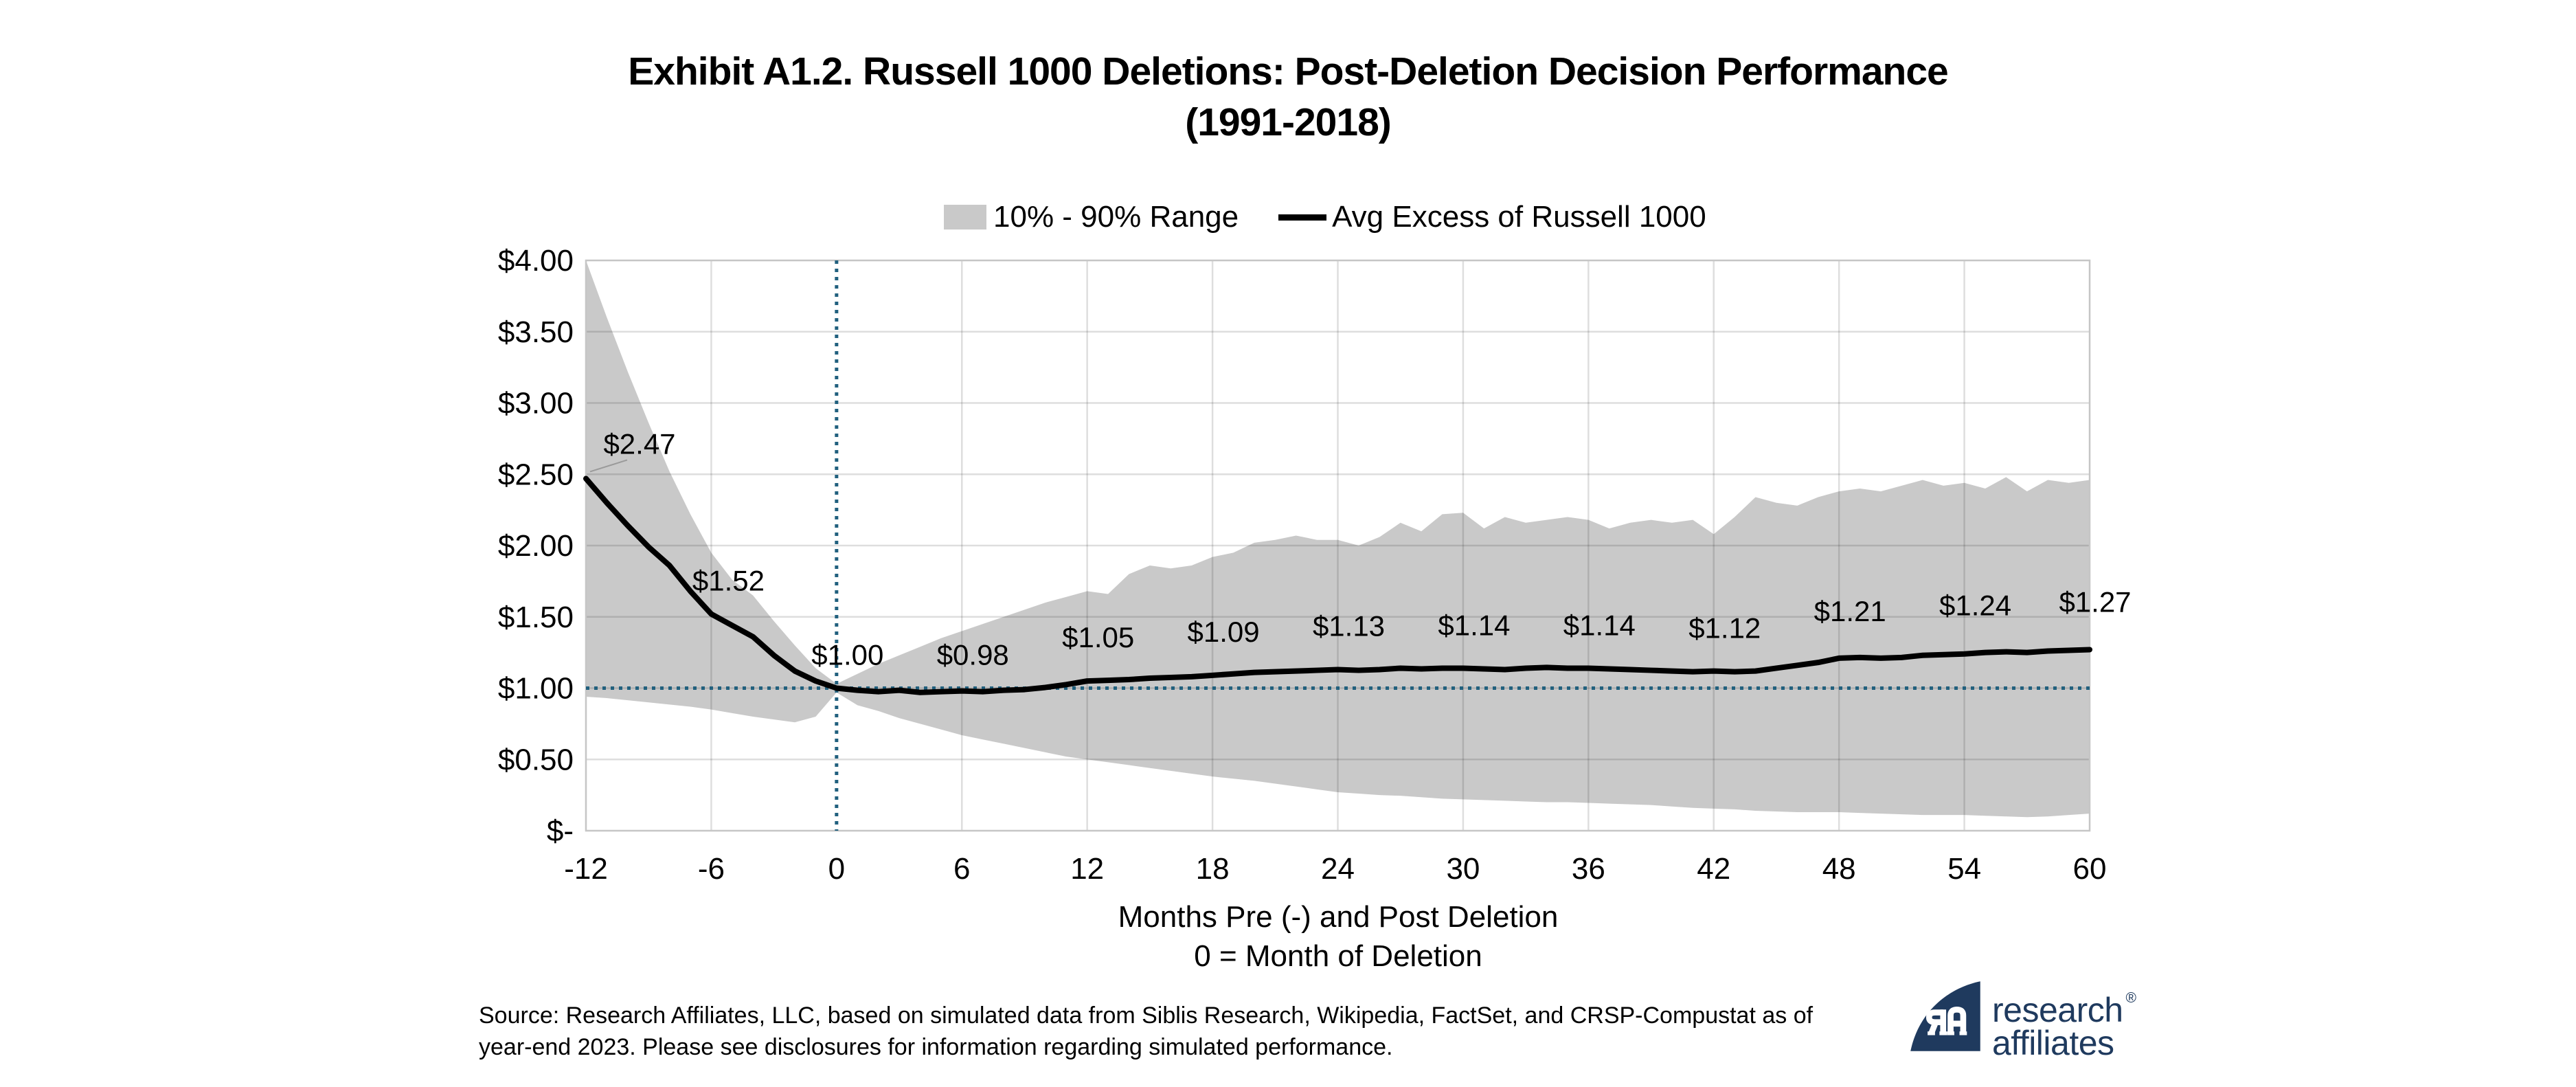  I want to click on x-axis-title-line1: Months Pre (-) and Post Deletion, so click(1338, 917).